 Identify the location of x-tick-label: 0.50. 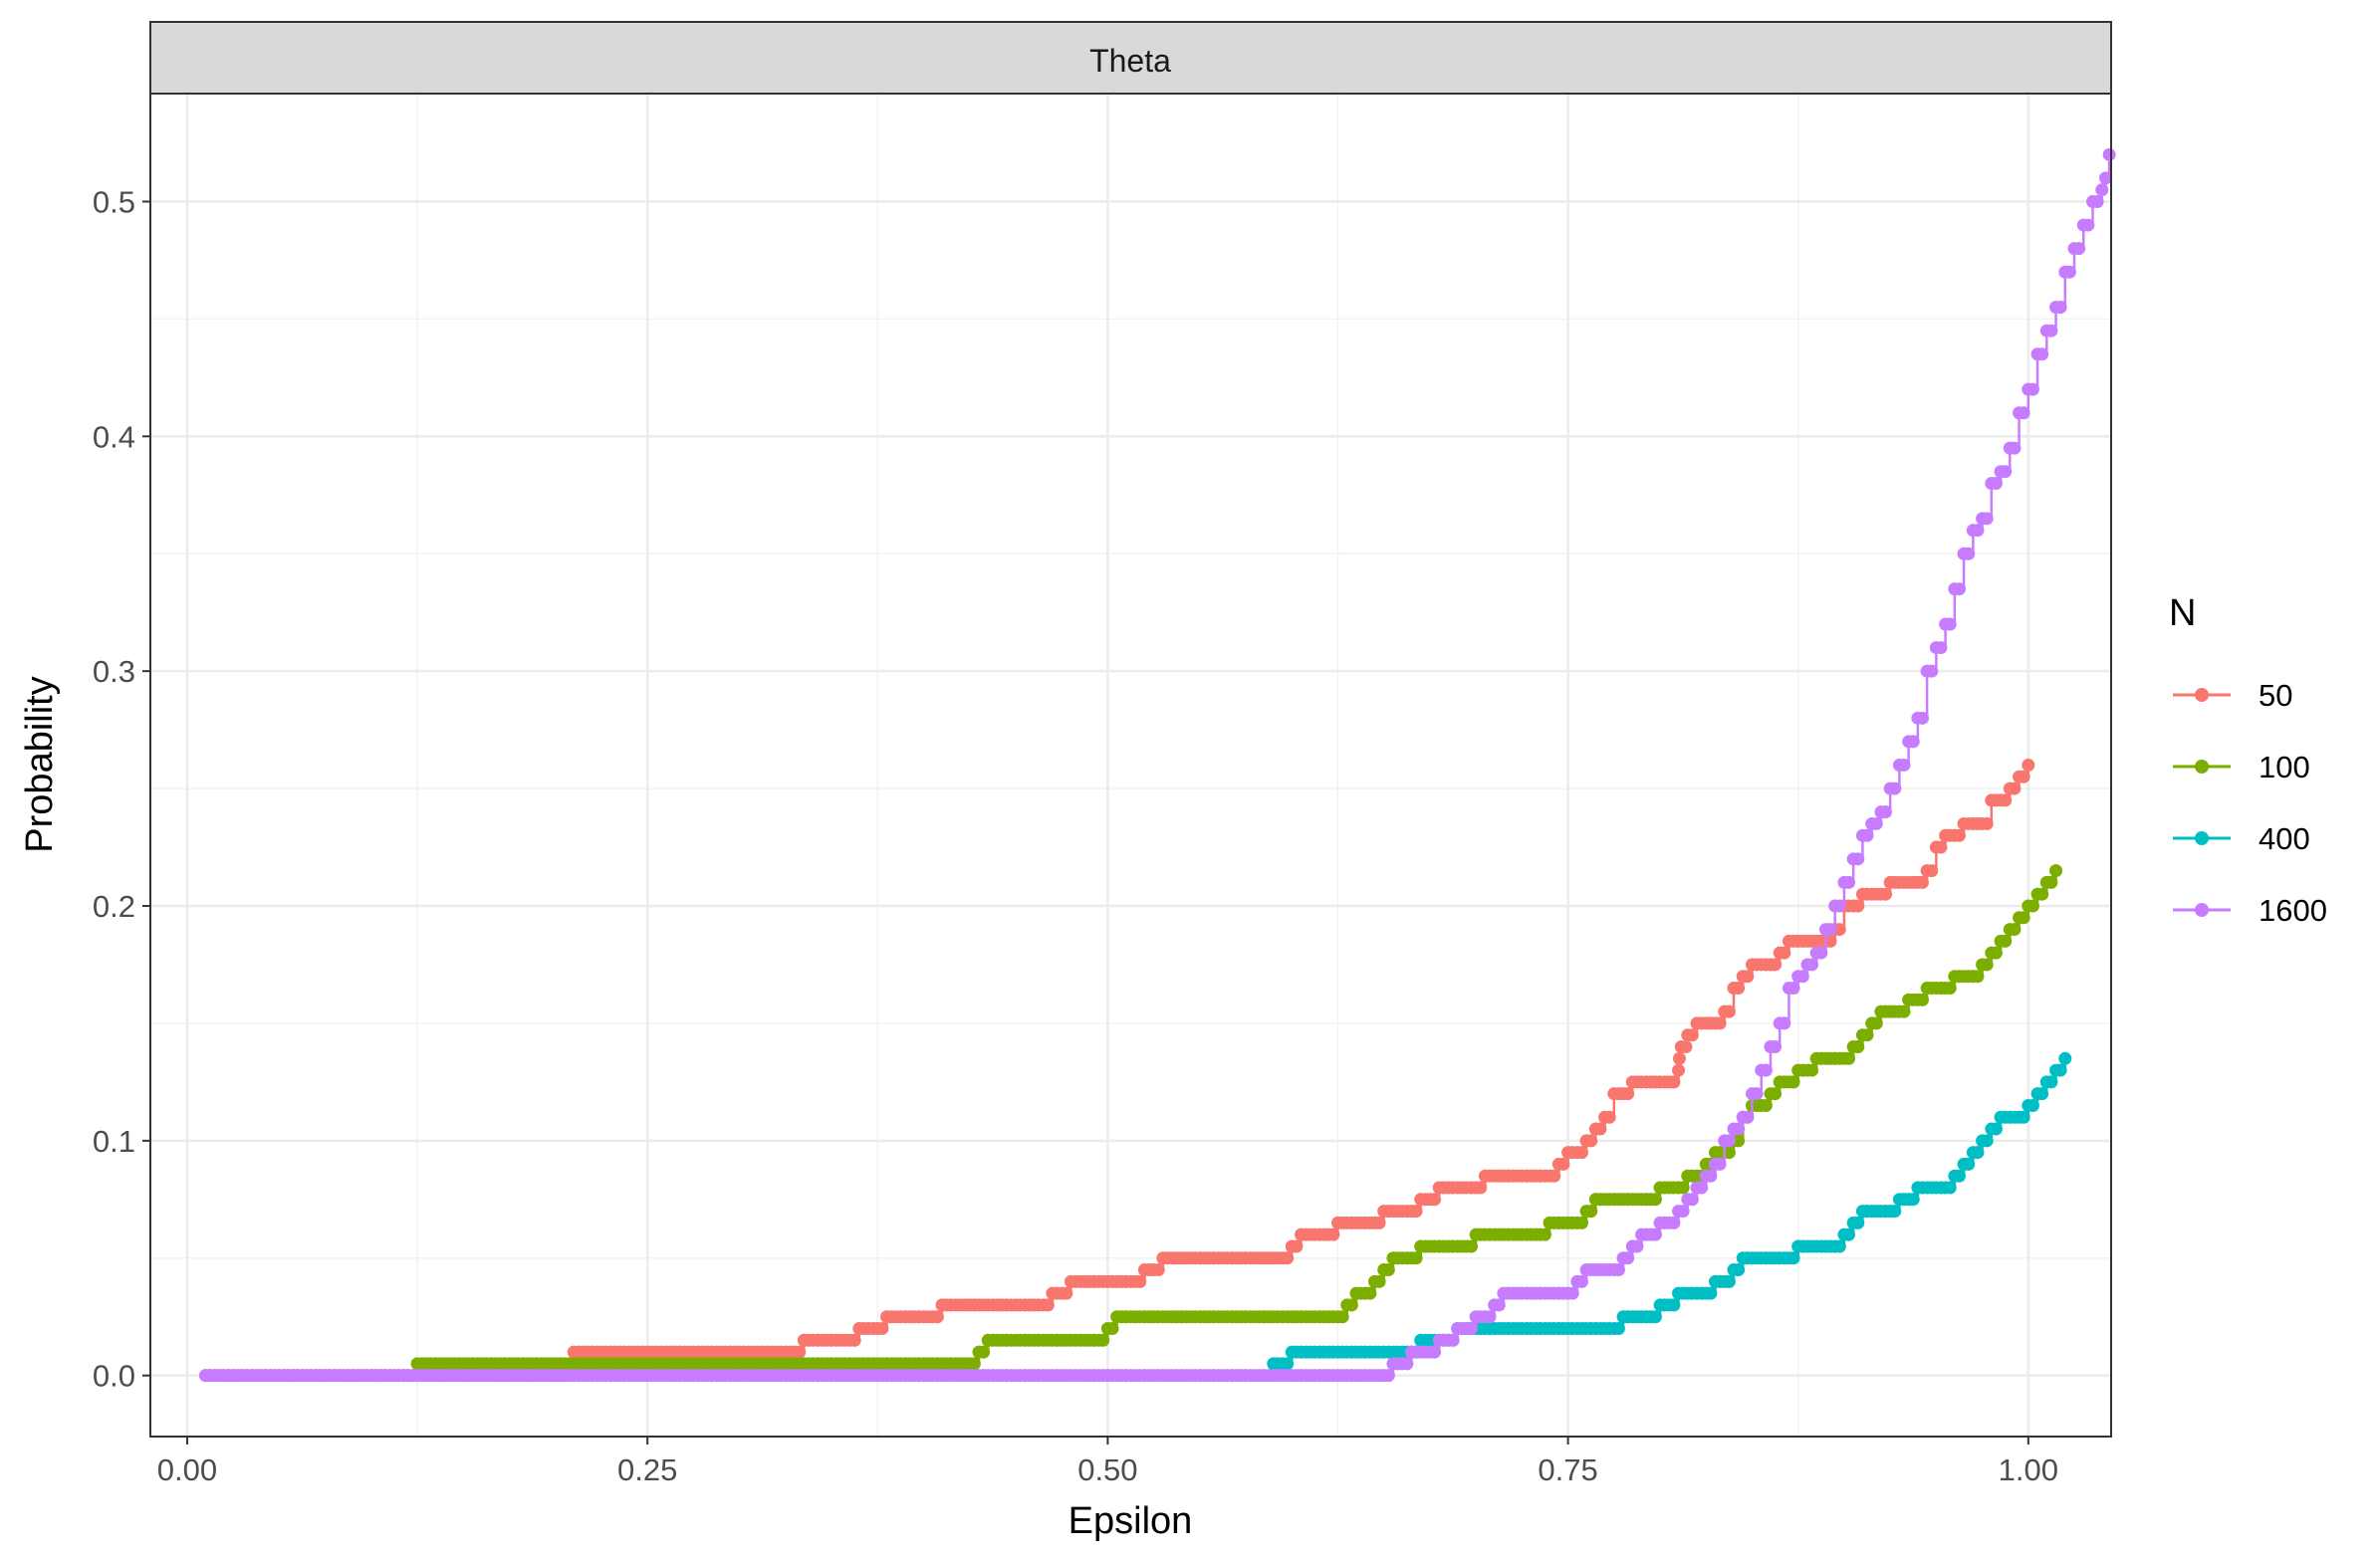
(1107, 1469).